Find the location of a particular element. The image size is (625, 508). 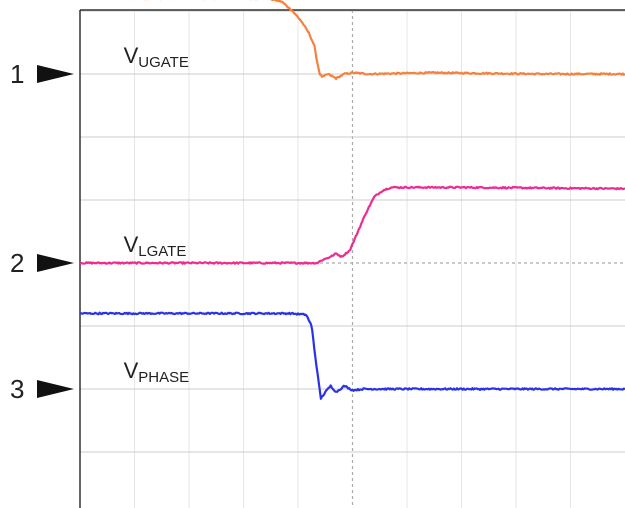

label-ugate: VUGATE is located at coordinates (156, 57).